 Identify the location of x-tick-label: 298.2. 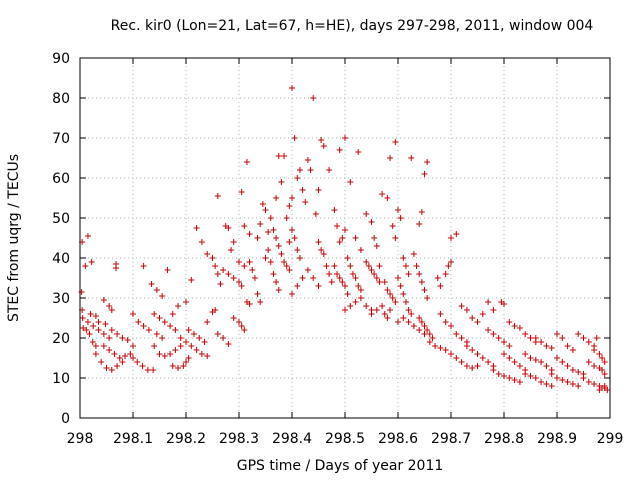
(186, 439).